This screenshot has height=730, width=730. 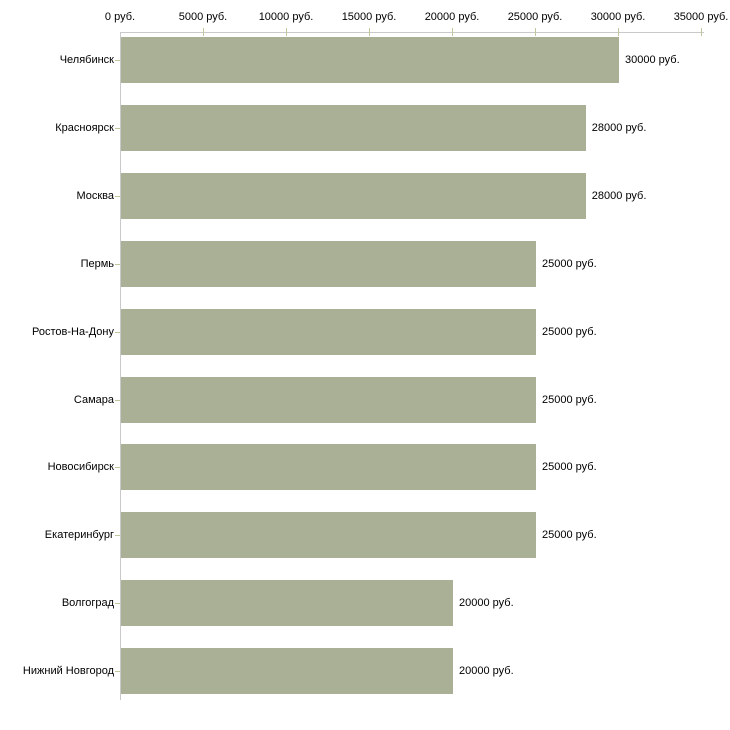 I want to click on category-label: Москва, so click(x=95, y=195).